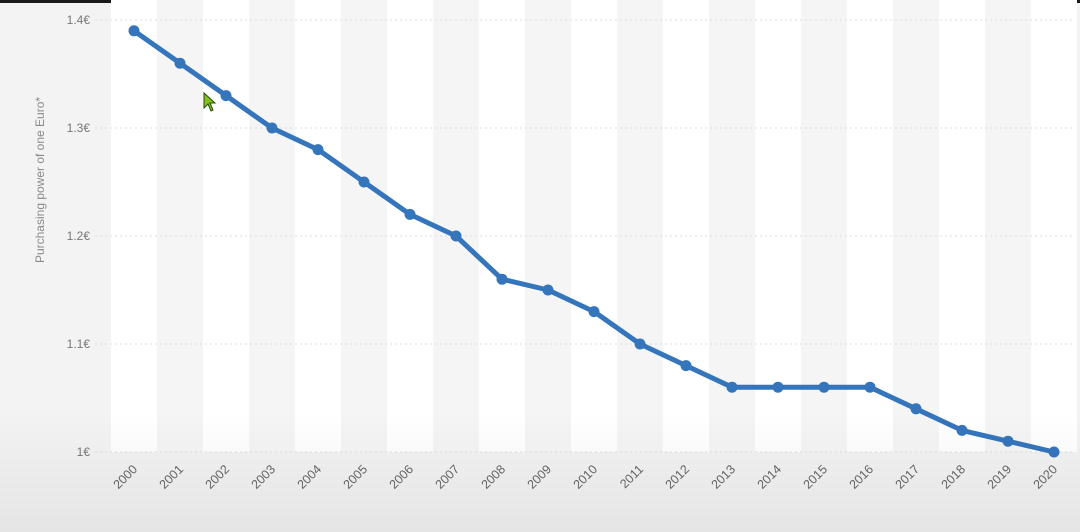 The image size is (1080, 532). Describe the element at coordinates (172, 477) in the screenshot. I see `x-tick-label: 2001` at that location.